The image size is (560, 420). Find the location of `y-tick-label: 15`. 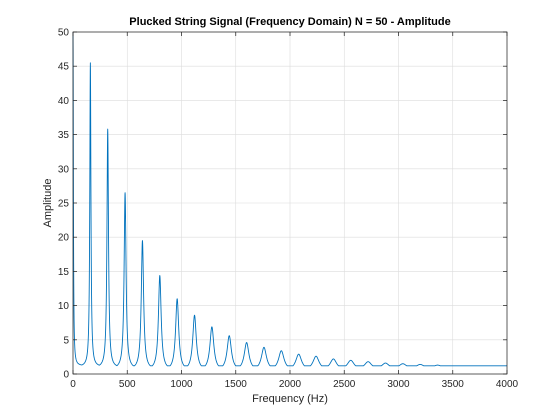

y-tick-label: 15 is located at coordinates (64, 272).